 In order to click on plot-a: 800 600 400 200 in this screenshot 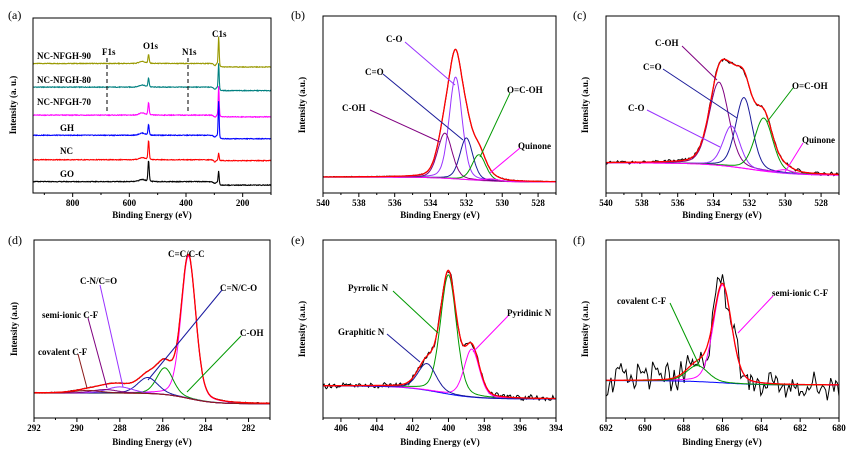, I will do `click(152, 112)`.